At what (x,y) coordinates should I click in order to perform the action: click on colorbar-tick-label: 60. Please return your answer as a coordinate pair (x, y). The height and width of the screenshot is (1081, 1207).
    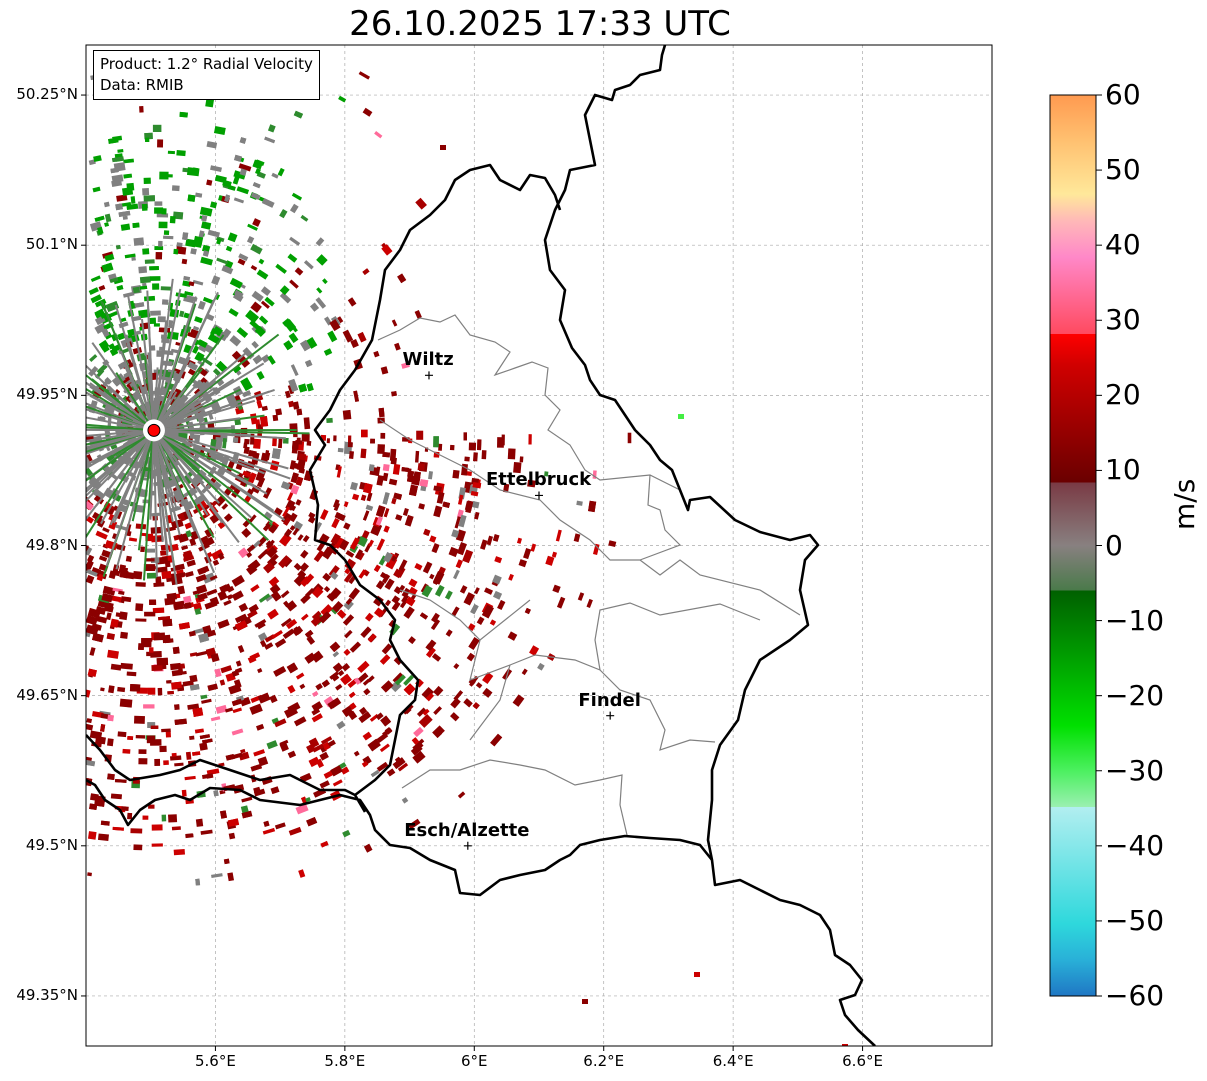
    Looking at the image, I should click on (1123, 94).